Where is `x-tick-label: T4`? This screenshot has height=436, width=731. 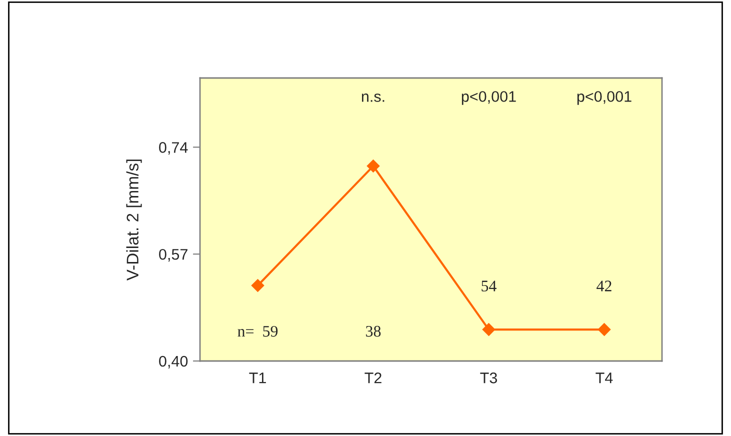
x-tick-label: T4 is located at coordinates (604, 378).